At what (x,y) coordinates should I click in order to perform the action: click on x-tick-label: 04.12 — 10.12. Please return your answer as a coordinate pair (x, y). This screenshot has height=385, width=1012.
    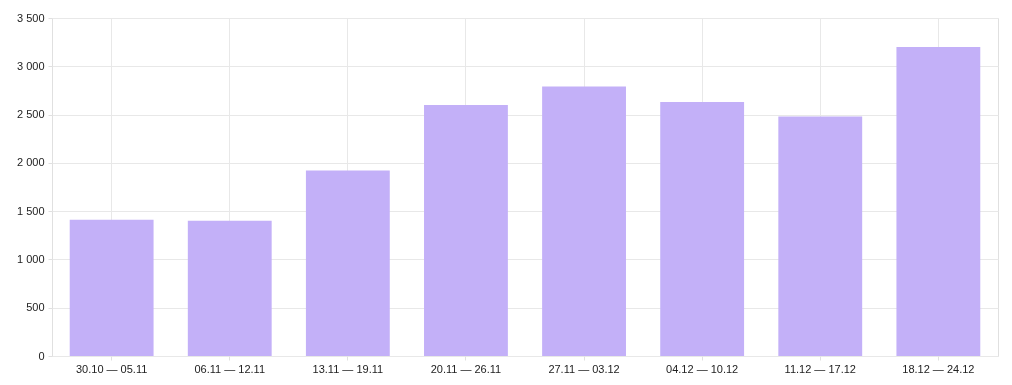
    Looking at the image, I should click on (702, 368).